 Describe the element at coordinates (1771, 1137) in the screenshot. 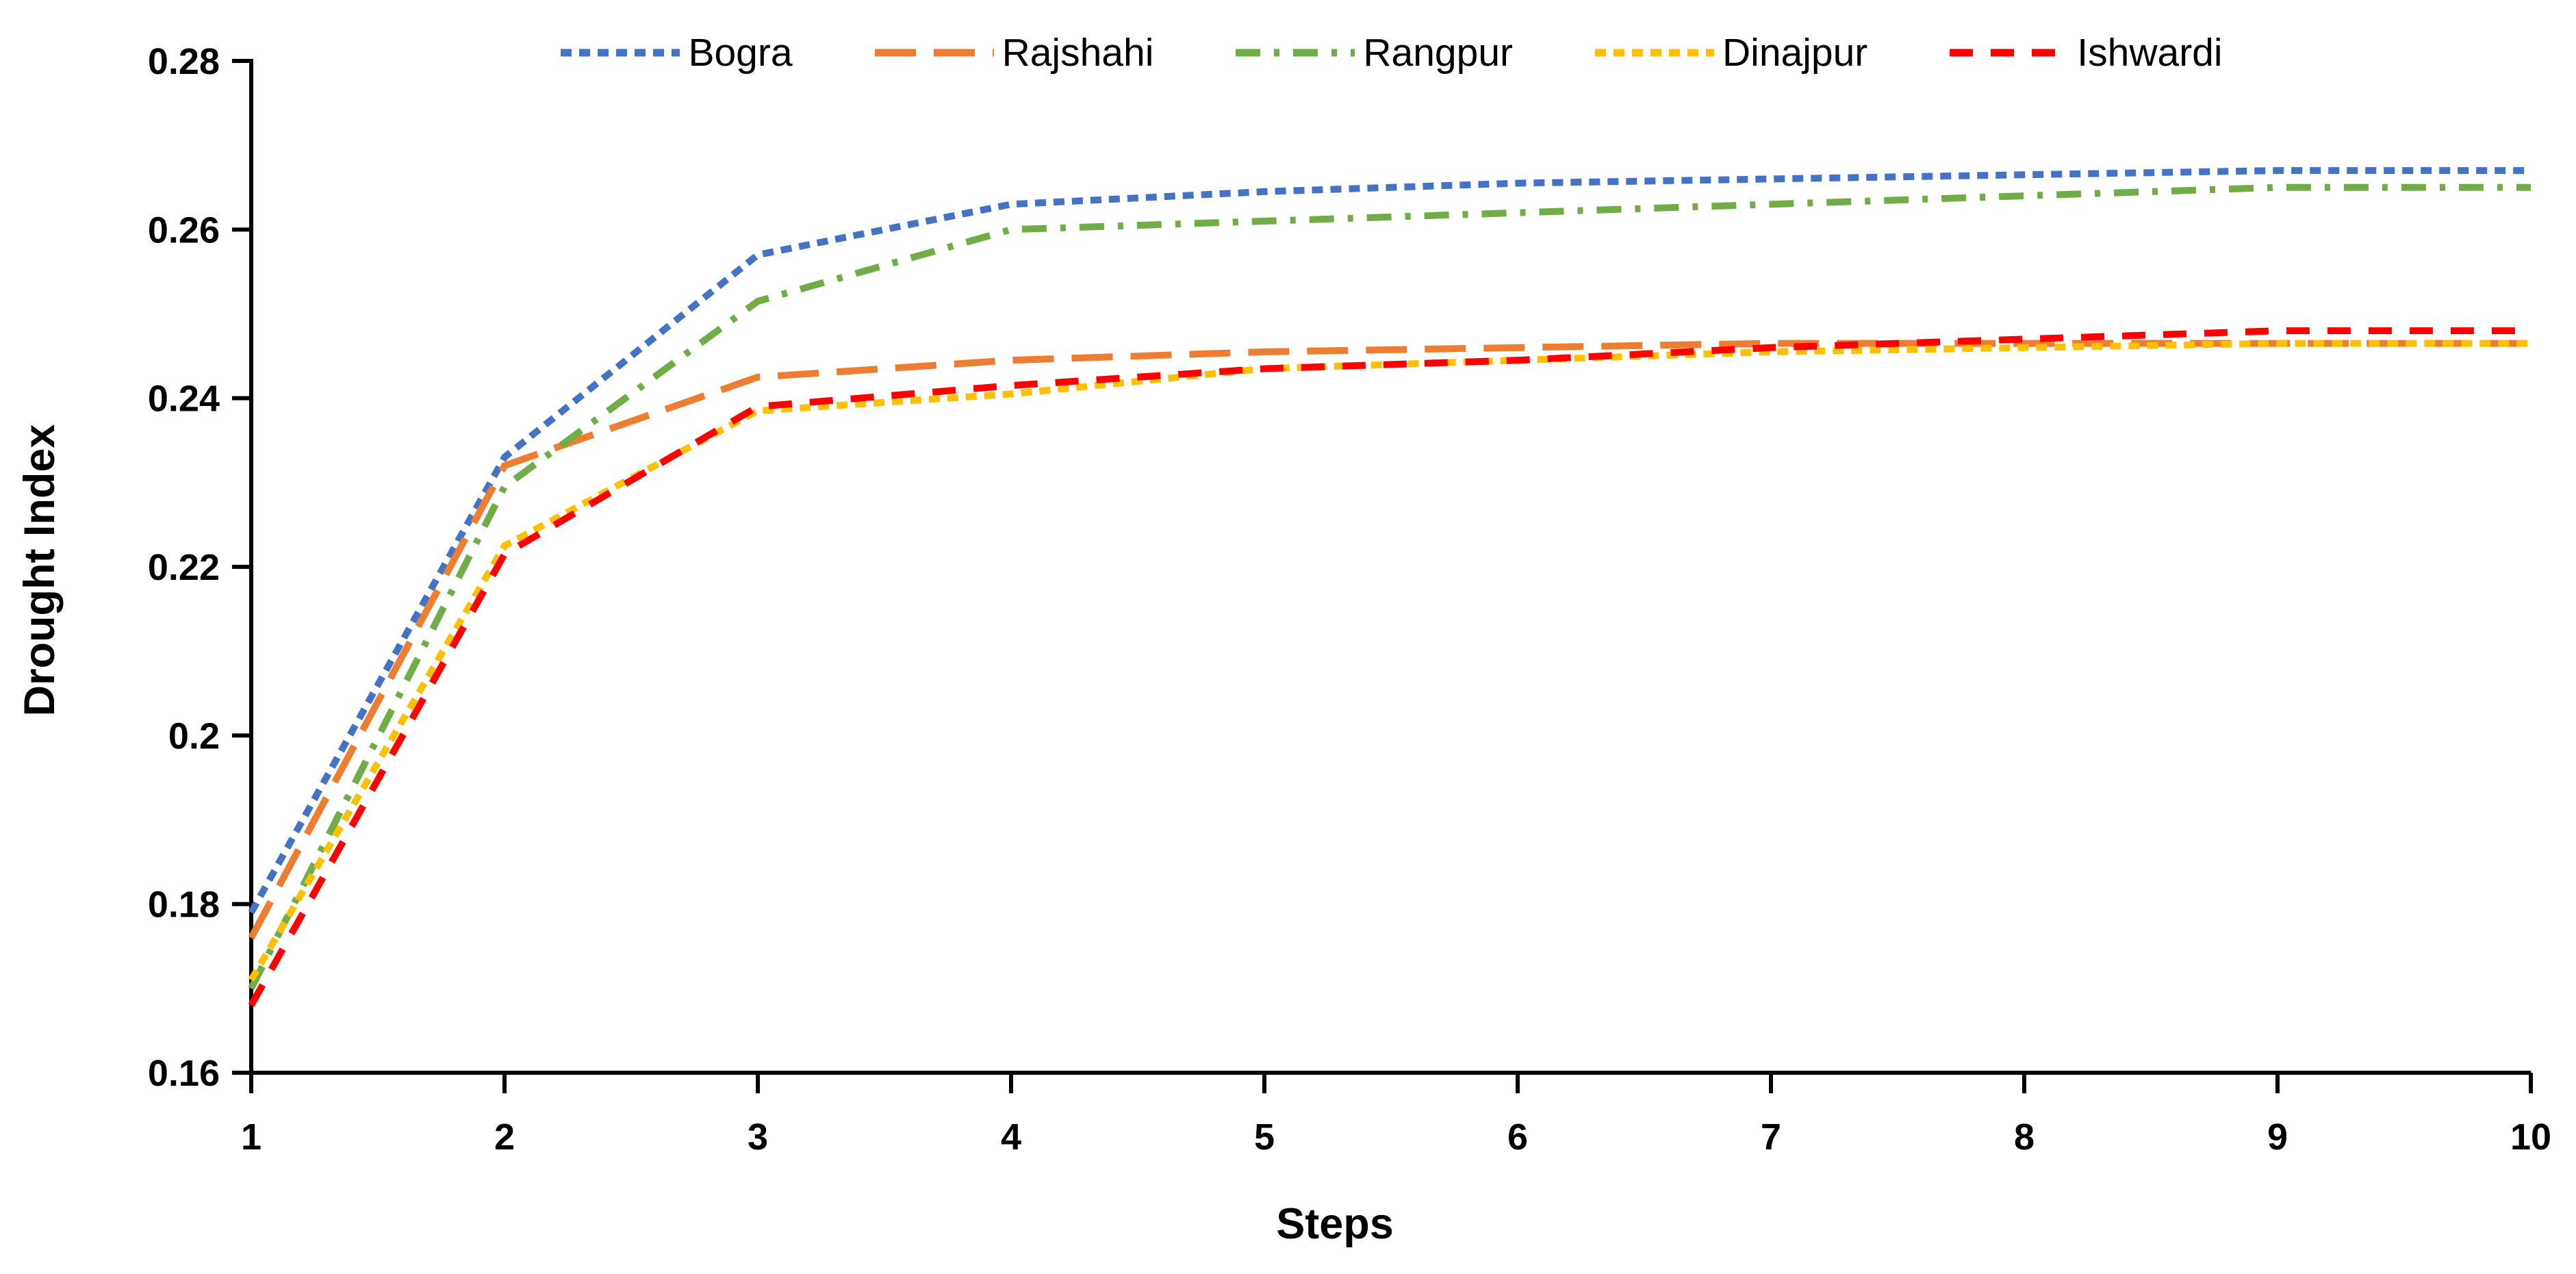

I see `x-tick-label: 7` at that location.